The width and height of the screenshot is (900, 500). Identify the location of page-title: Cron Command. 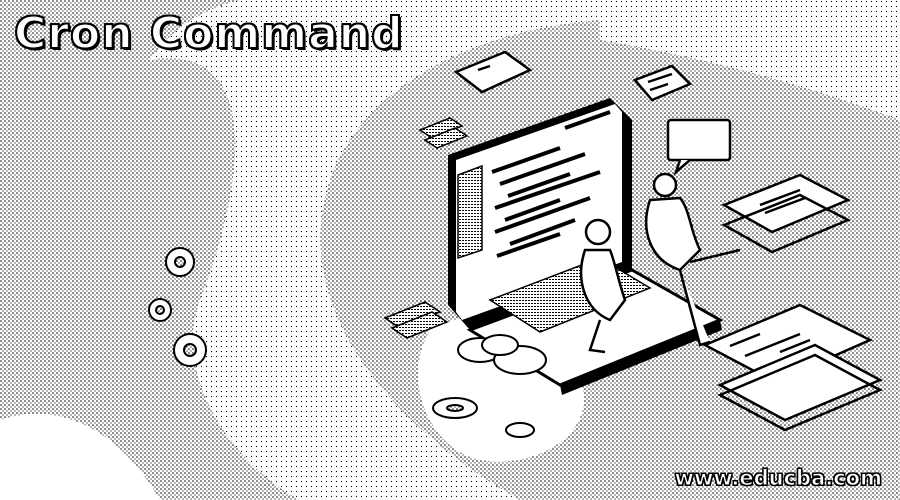
(208, 33).